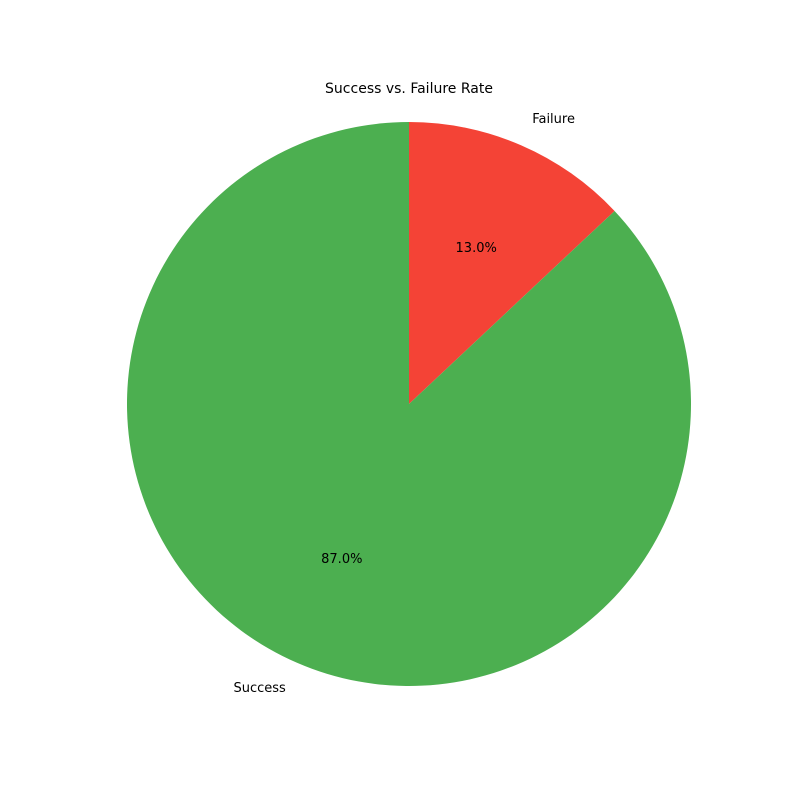 The image size is (800, 800). What do you see at coordinates (553, 119) in the screenshot?
I see `slice-label-failure: Failure` at bounding box center [553, 119].